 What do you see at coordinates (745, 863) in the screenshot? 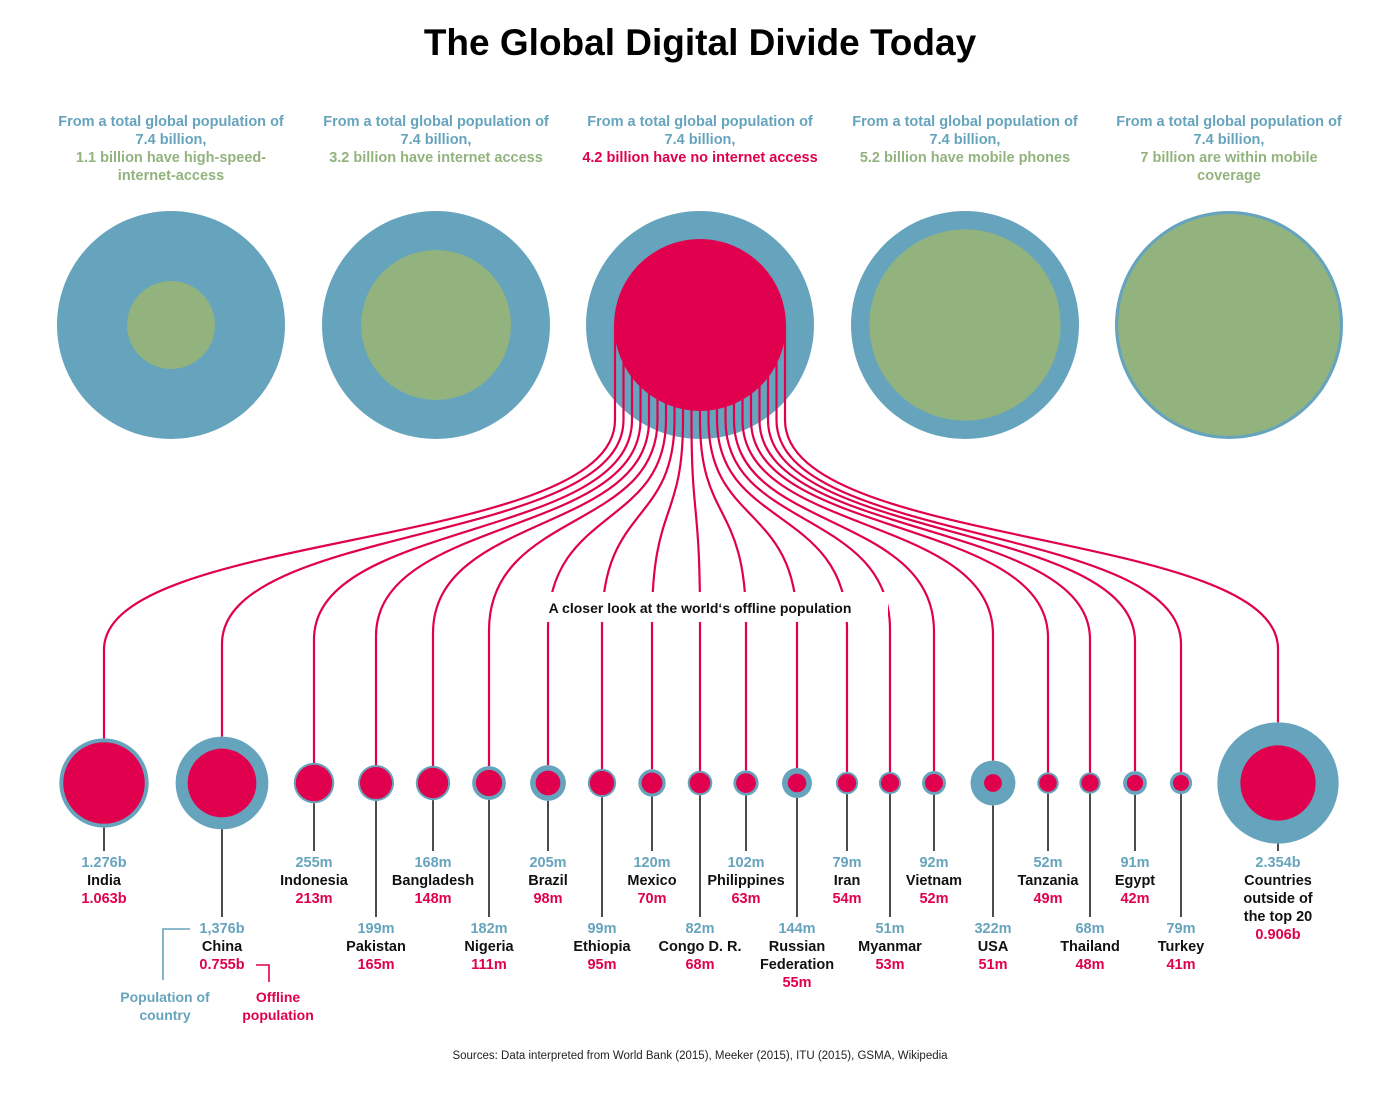
I see `country-population-value: 102m` at bounding box center [745, 863].